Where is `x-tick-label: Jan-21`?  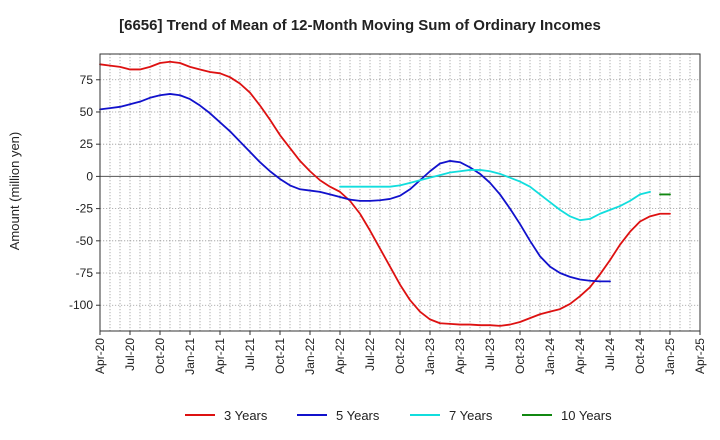
x-tick-label: Jan-21 is located at coordinates (190, 356).